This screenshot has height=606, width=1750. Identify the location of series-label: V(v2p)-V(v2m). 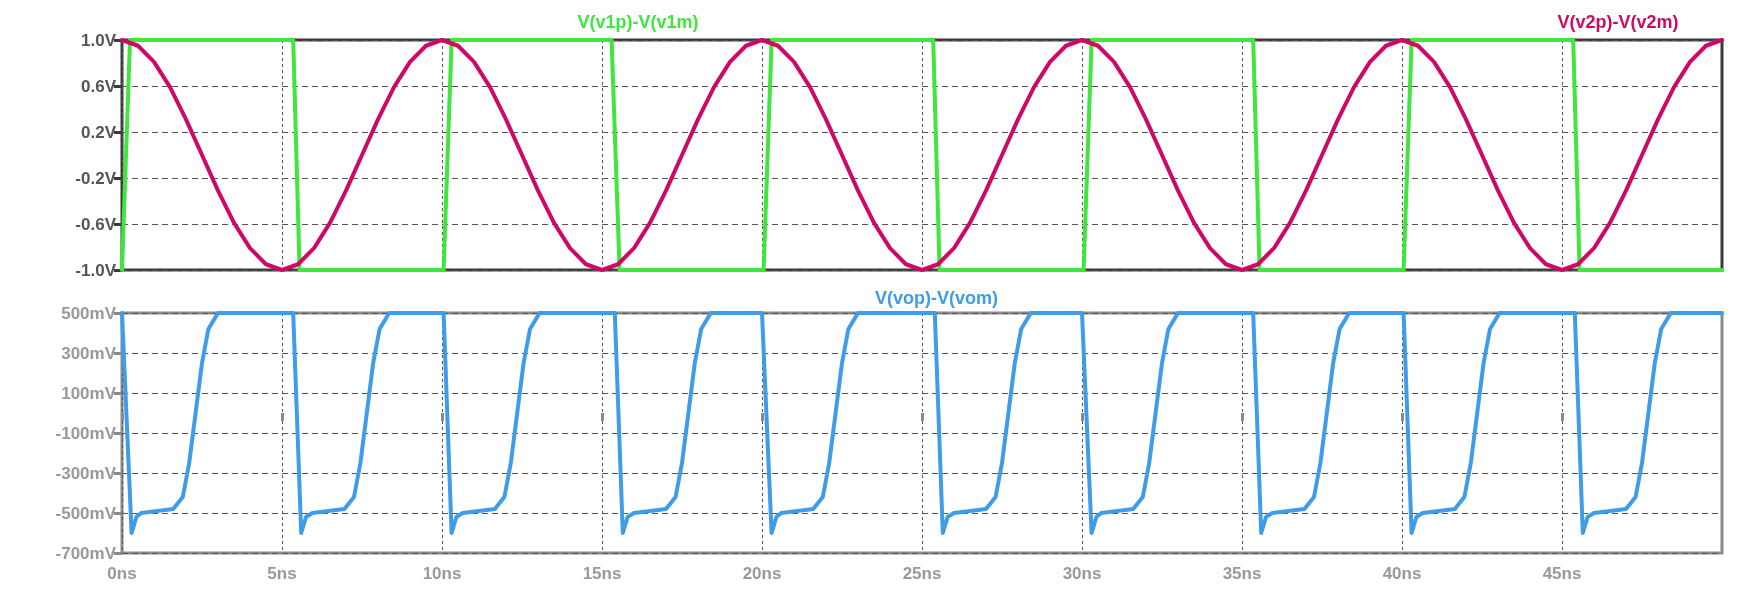
(1618, 22).